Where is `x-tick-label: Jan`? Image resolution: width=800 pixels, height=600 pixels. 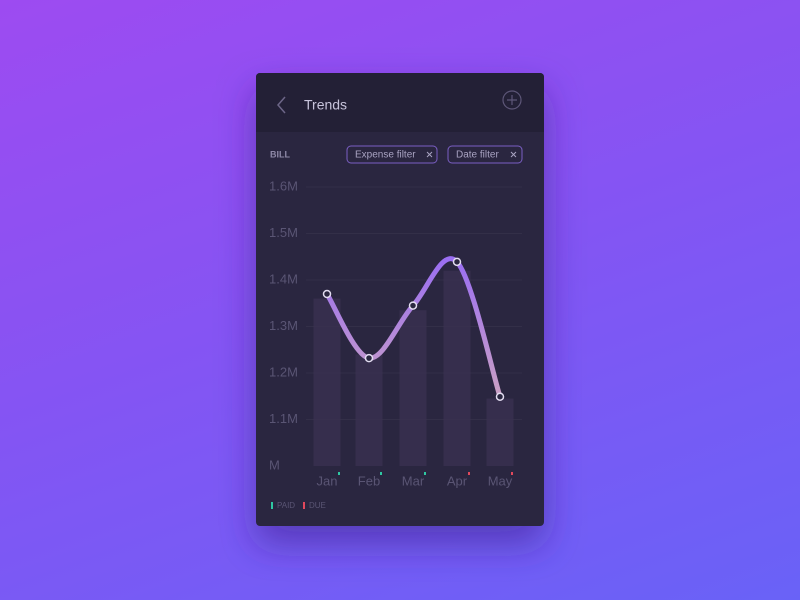 x-tick-label: Jan is located at coordinates (327, 480).